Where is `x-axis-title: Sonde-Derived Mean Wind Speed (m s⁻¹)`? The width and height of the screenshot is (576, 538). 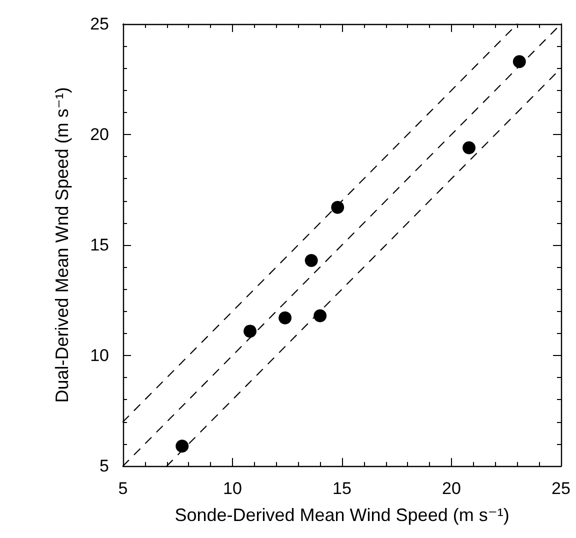
x-axis-title: Sonde-Derived Mean Wind Speed (m s⁻¹) is located at coordinates (342, 515).